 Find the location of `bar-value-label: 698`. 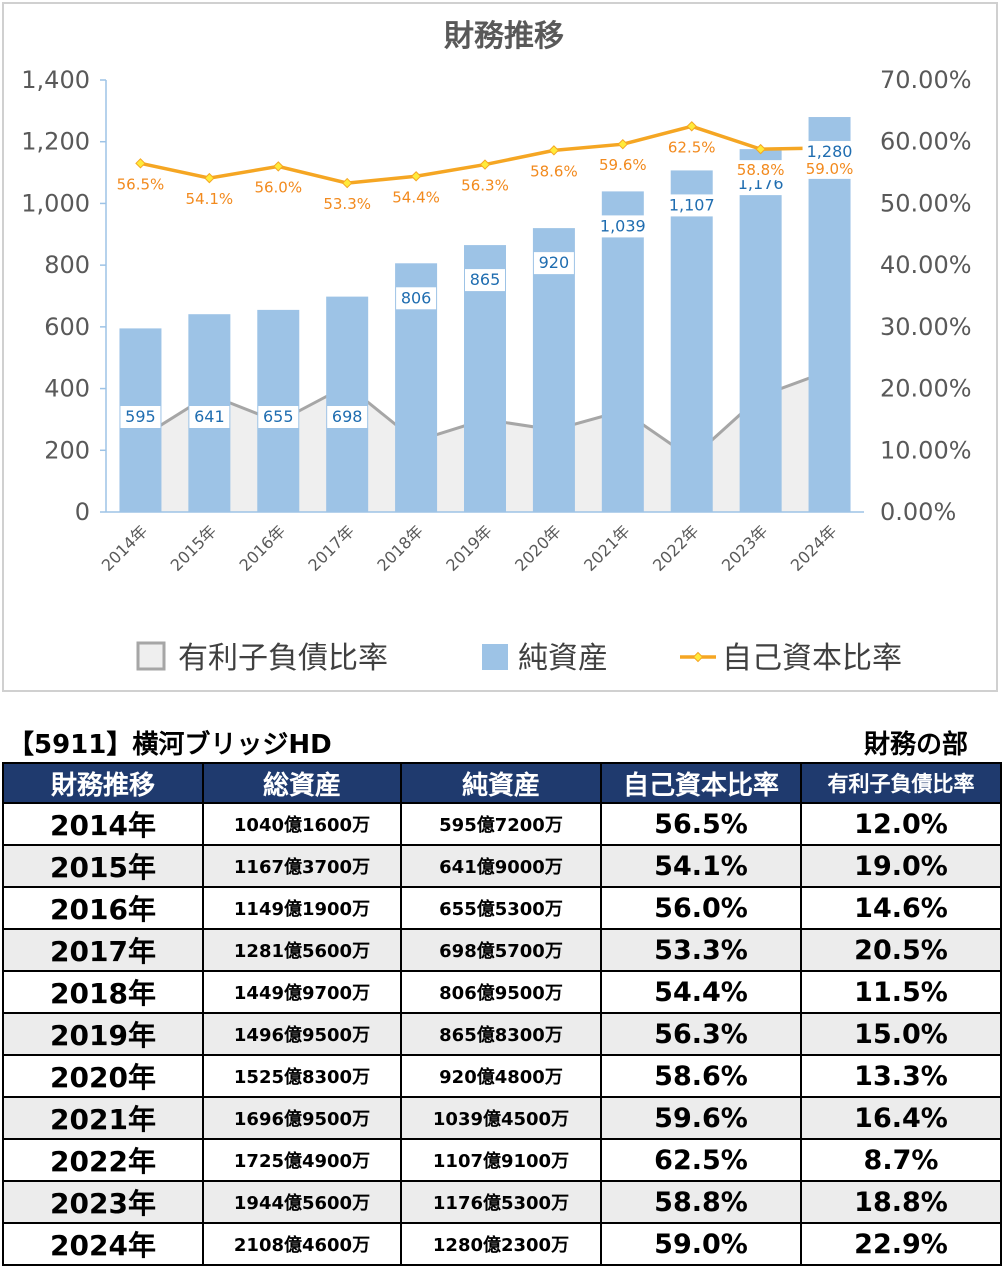

bar-value-label: 698 is located at coordinates (347, 416).